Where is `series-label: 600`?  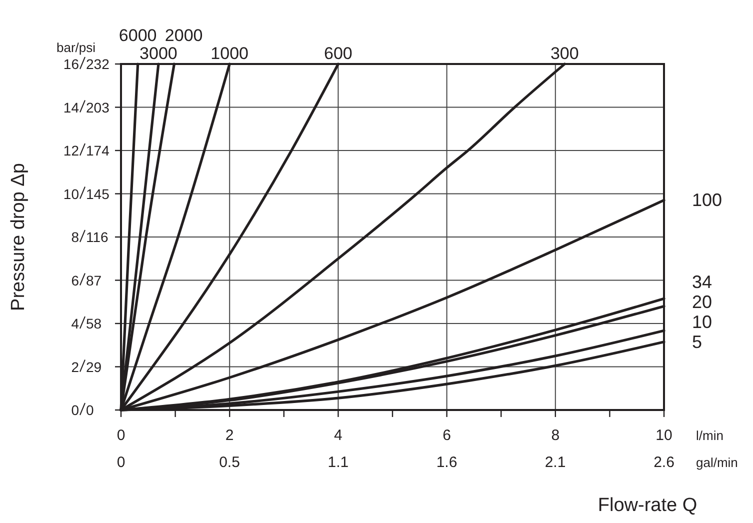
series-label: 600 is located at coordinates (338, 53).